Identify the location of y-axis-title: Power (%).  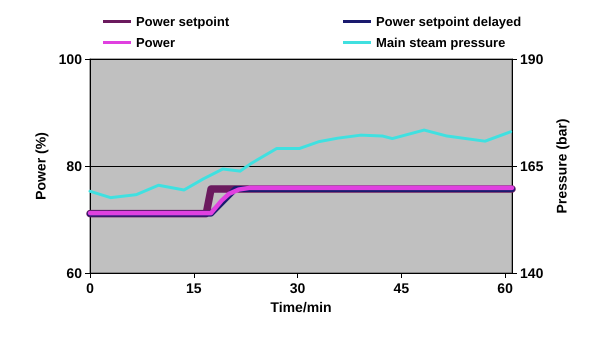
(40, 166).